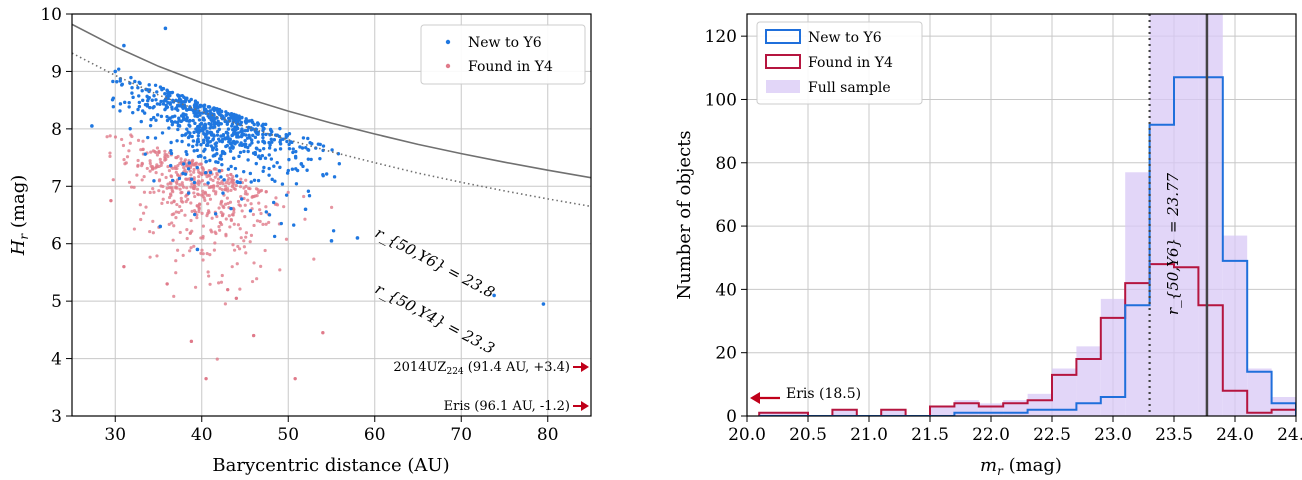 This screenshot has width=1302, height=480. What do you see at coordinates (505, 43) in the screenshot?
I see `legend-label-new-y6: New to Y6` at bounding box center [505, 43].